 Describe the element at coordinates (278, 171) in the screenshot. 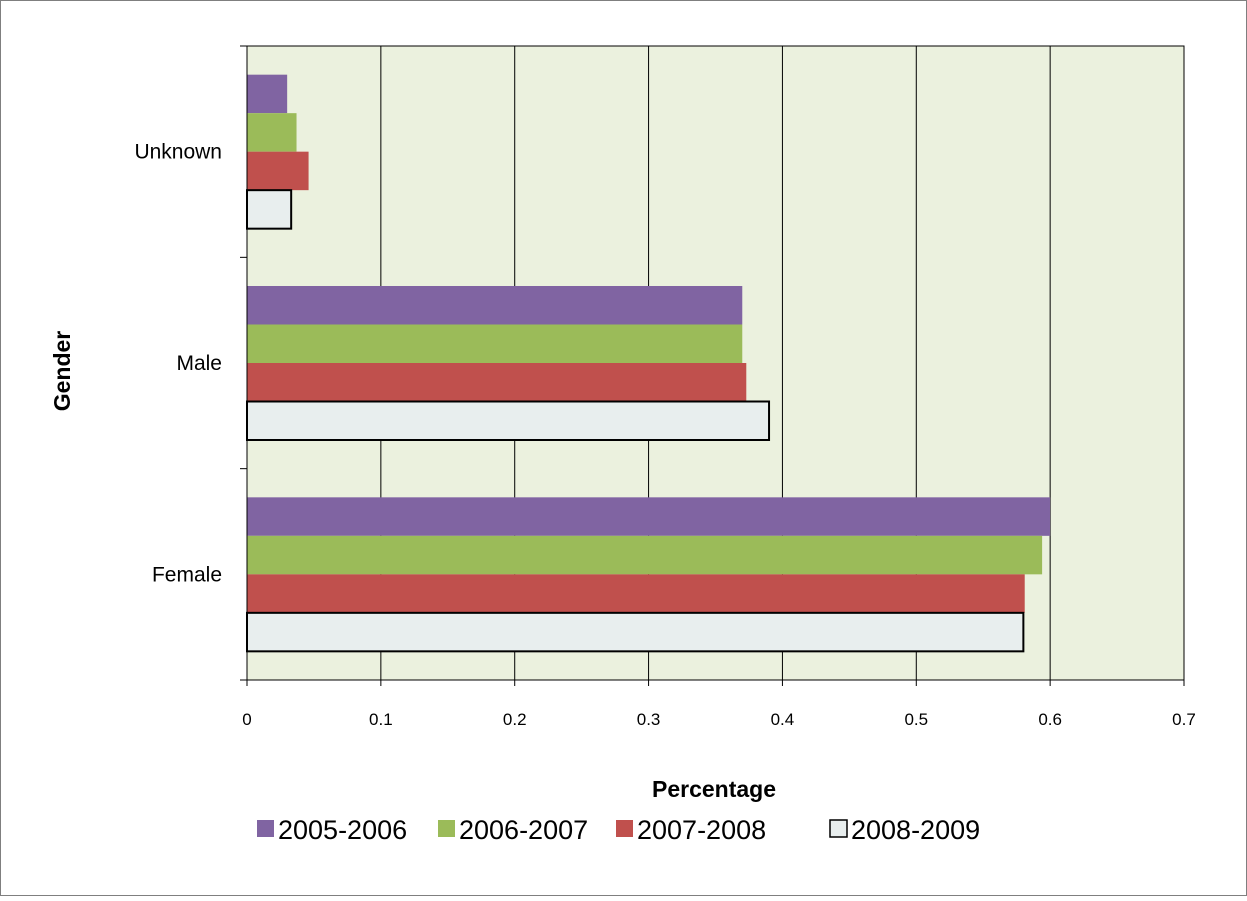

I see `bar-unknown-2007-2008` at that location.